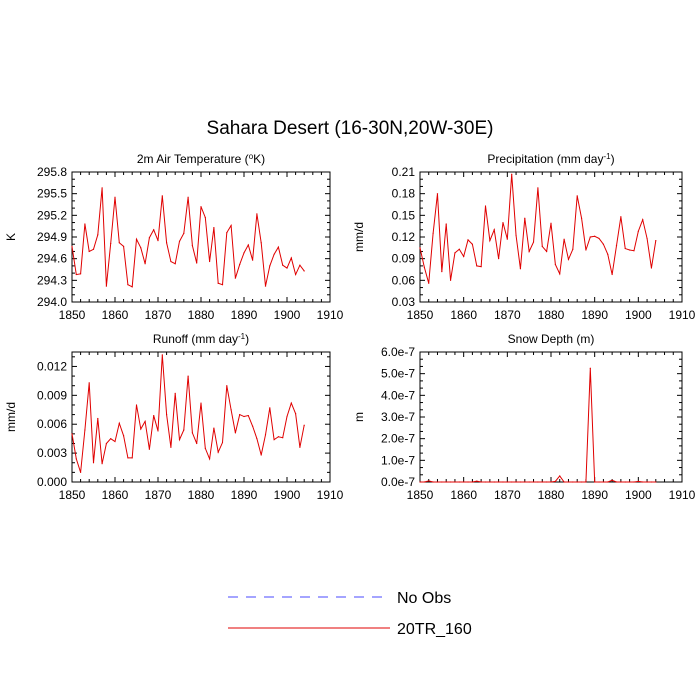  Describe the element at coordinates (594, 315) in the screenshot. I see `x-tick-label-precipitation: 1890` at that location.